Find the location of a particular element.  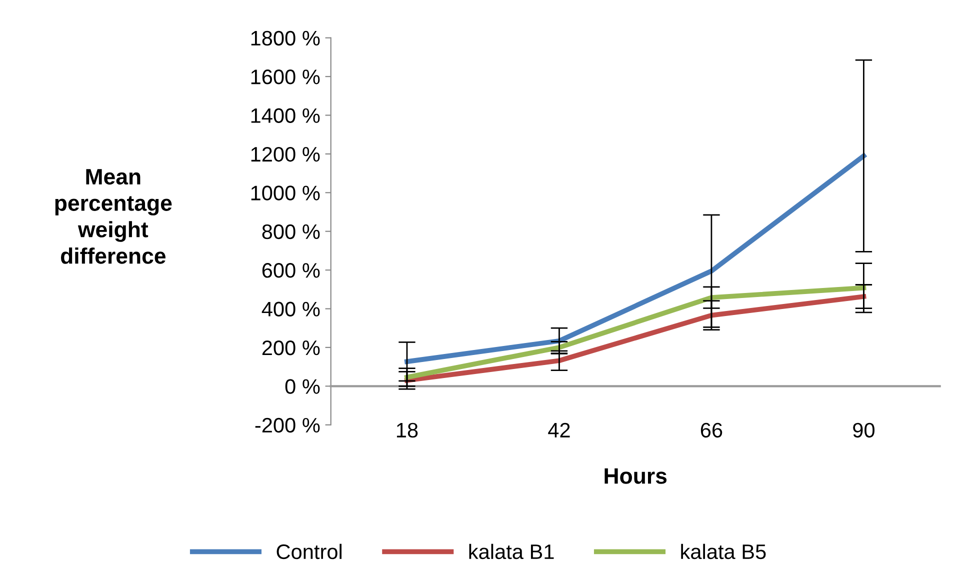

legend-label: Control is located at coordinates (309, 552).